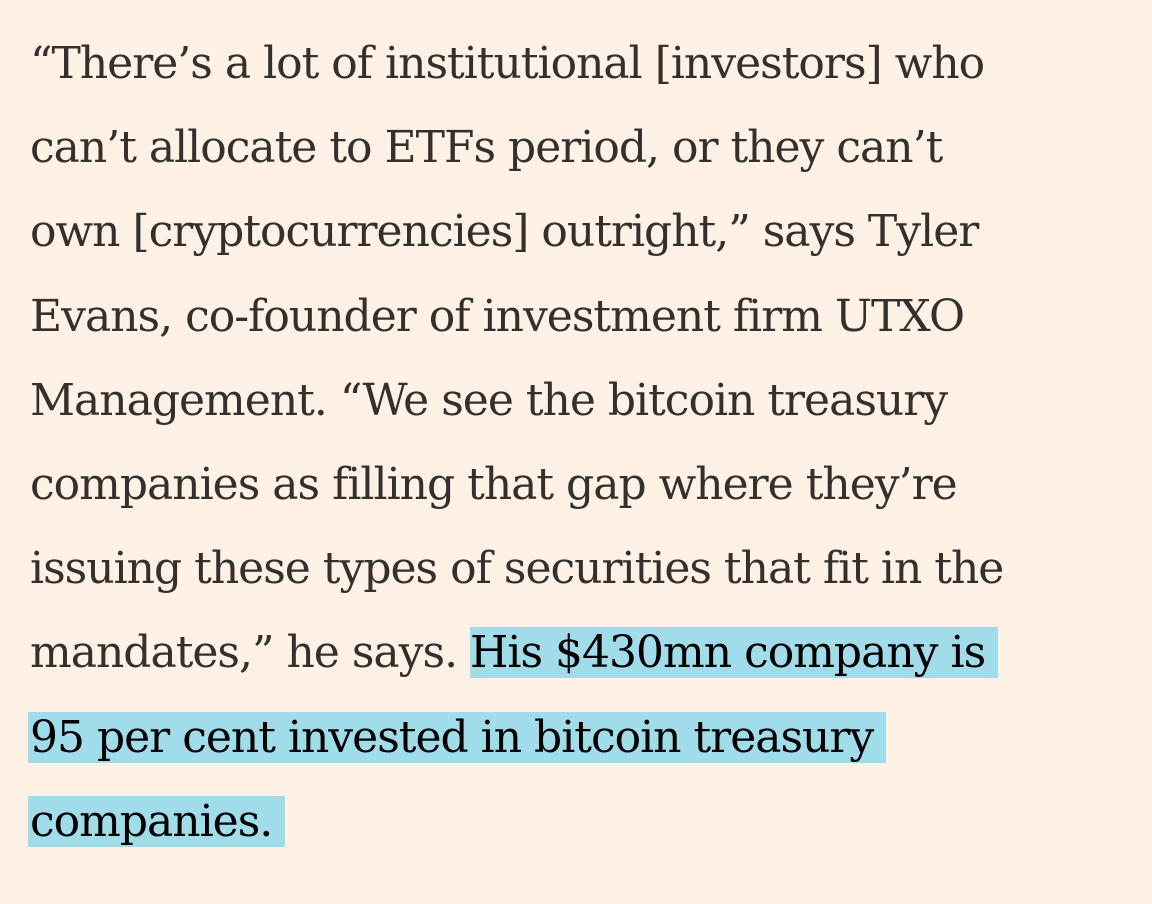  I want to click on highlighted-text: His $430mn company is, so click(734, 653).